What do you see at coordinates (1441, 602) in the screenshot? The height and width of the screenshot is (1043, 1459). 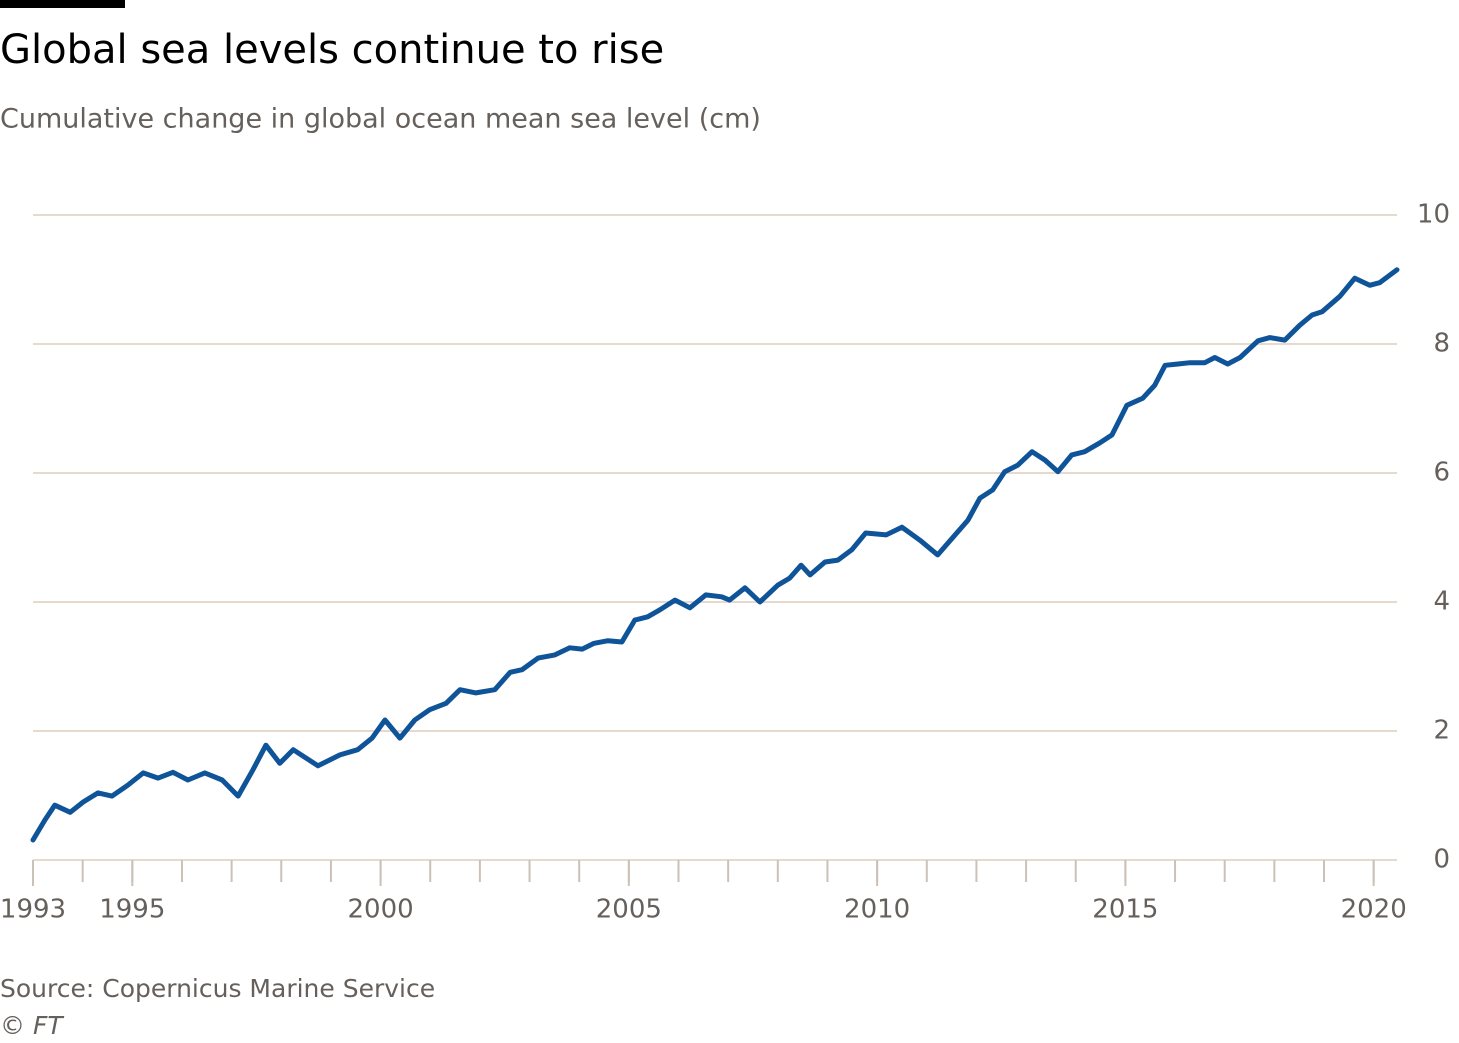 I see `y-tick-label: 4` at bounding box center [1441, 602].